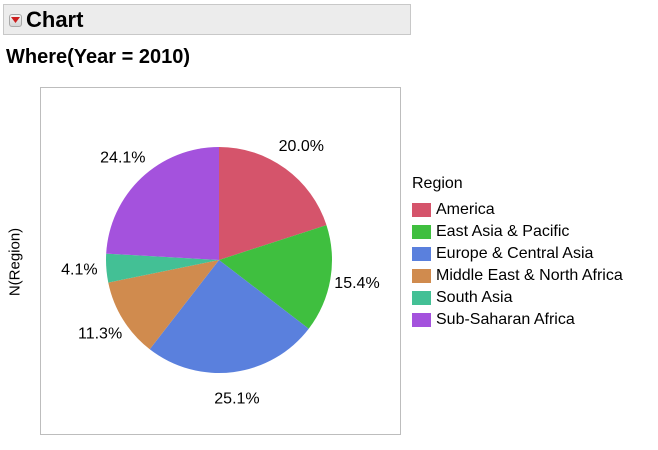 Image resolution: width=658 pixels, height=450 pixels. What do you see at coordinates (207, 19) in the screenshot?
I see `chart-outline-header: Chart` at bounding box center [207, 19].